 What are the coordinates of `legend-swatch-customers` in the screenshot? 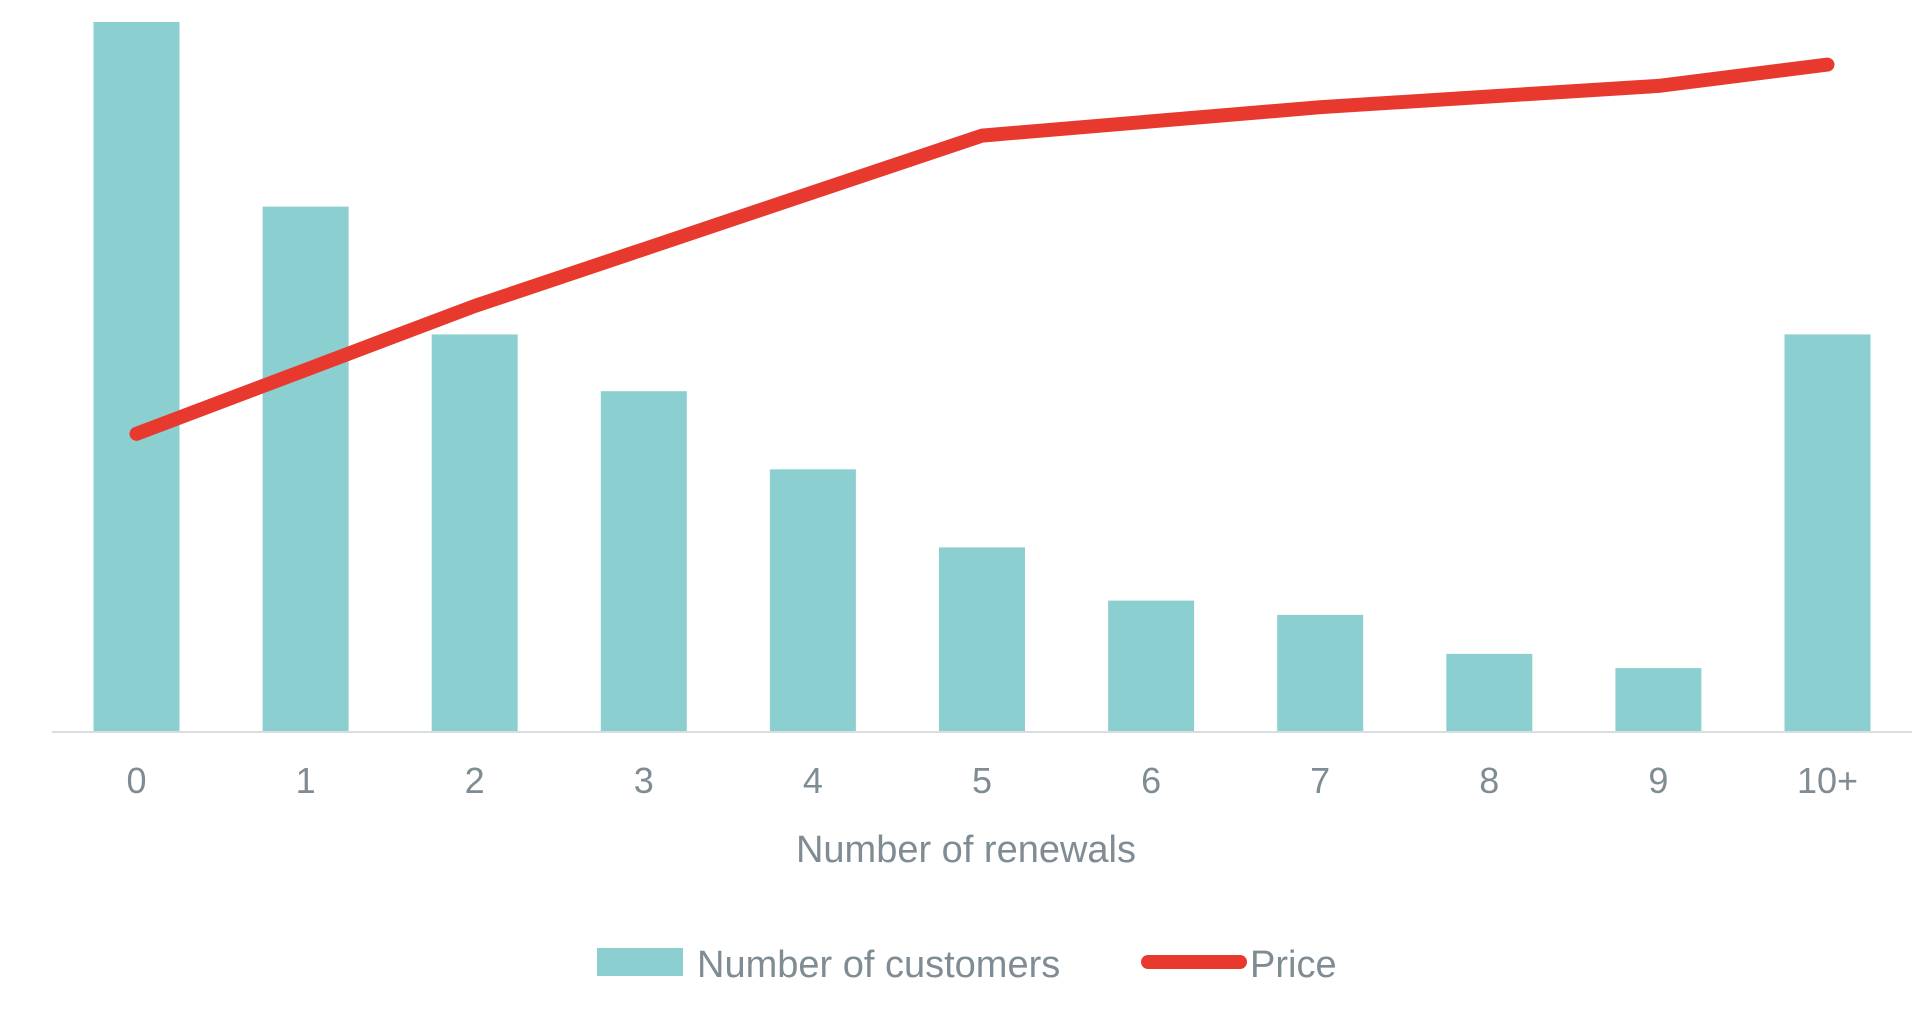 It's located at (640, 962).